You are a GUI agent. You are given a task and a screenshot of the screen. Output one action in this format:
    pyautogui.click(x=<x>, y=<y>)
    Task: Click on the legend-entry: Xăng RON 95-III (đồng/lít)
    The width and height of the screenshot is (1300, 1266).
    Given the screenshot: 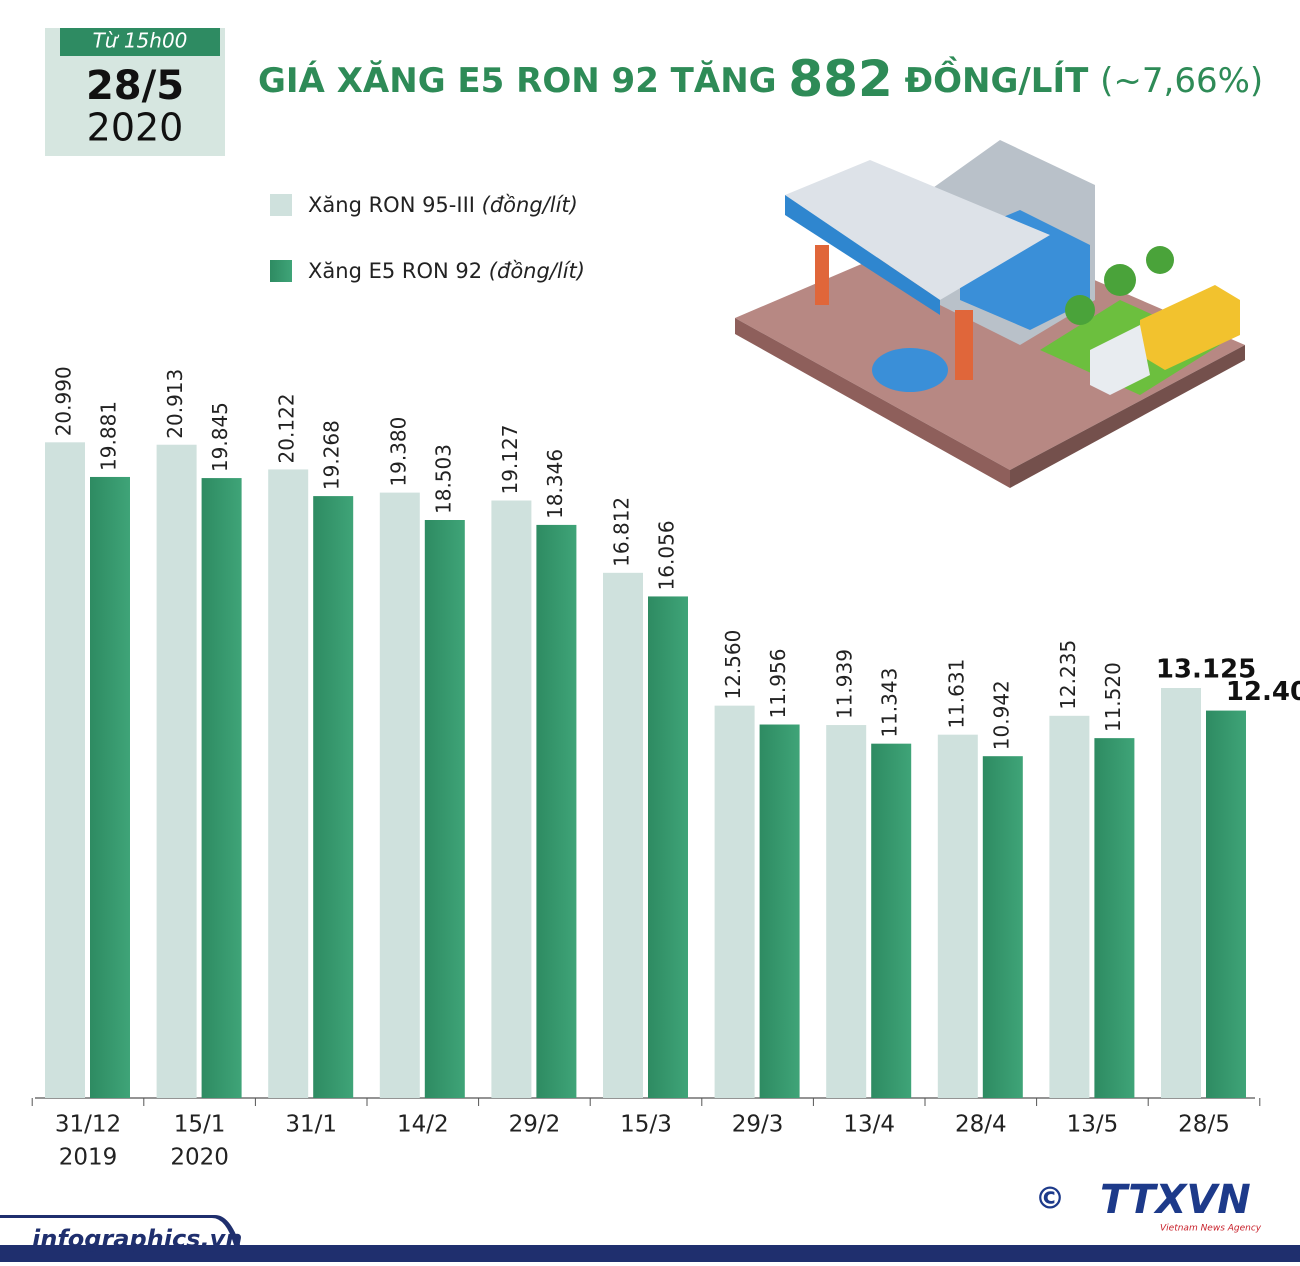 What is the action you would take?
    pyautogui.click(x=443, y=205)
    